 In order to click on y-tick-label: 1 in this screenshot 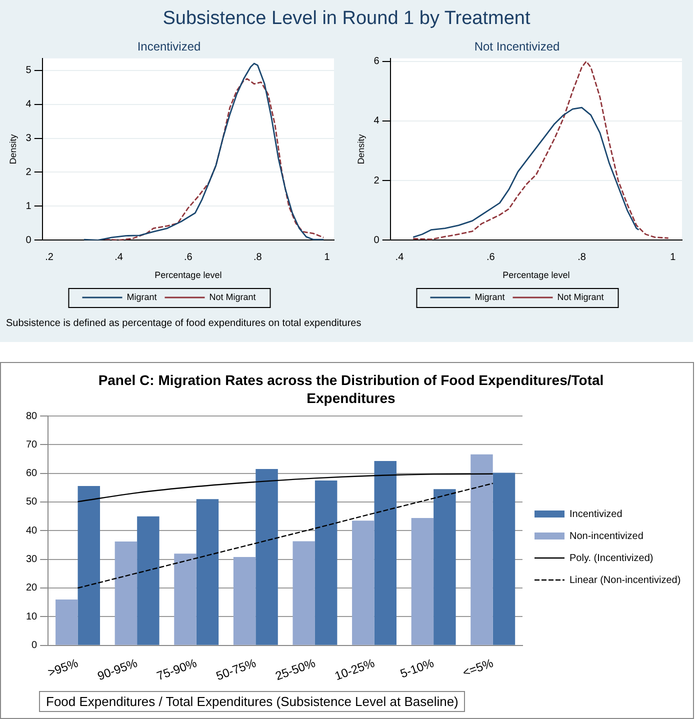, I will do `click(29, 206)`.